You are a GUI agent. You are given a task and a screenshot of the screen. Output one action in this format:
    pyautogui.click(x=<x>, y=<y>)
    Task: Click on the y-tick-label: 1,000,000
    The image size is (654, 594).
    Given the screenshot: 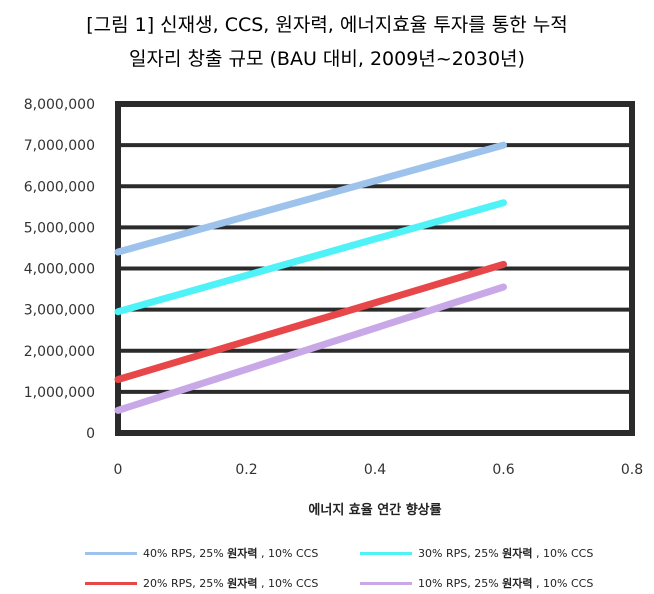 What is the action you would take?
    pyautogui.click(x=59, y=393)
    